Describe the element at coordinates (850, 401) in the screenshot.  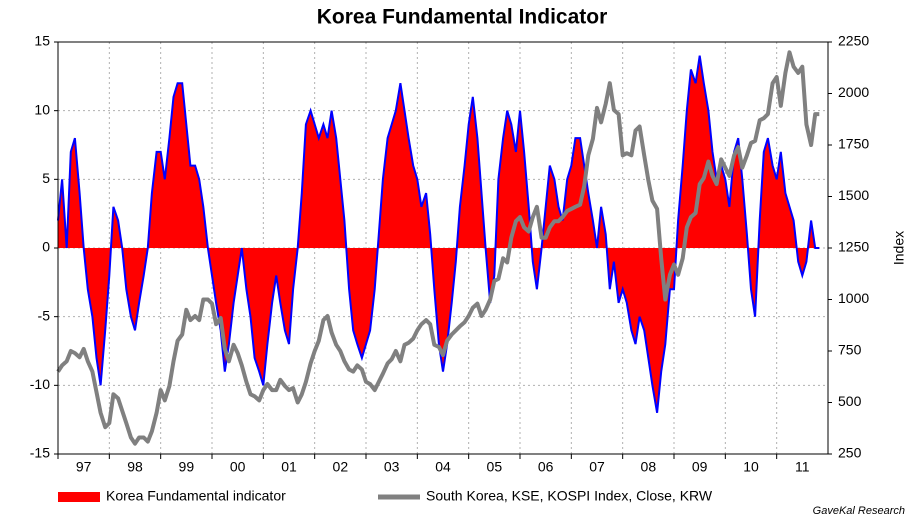
I see `y2-tick-label: 500` at that location.